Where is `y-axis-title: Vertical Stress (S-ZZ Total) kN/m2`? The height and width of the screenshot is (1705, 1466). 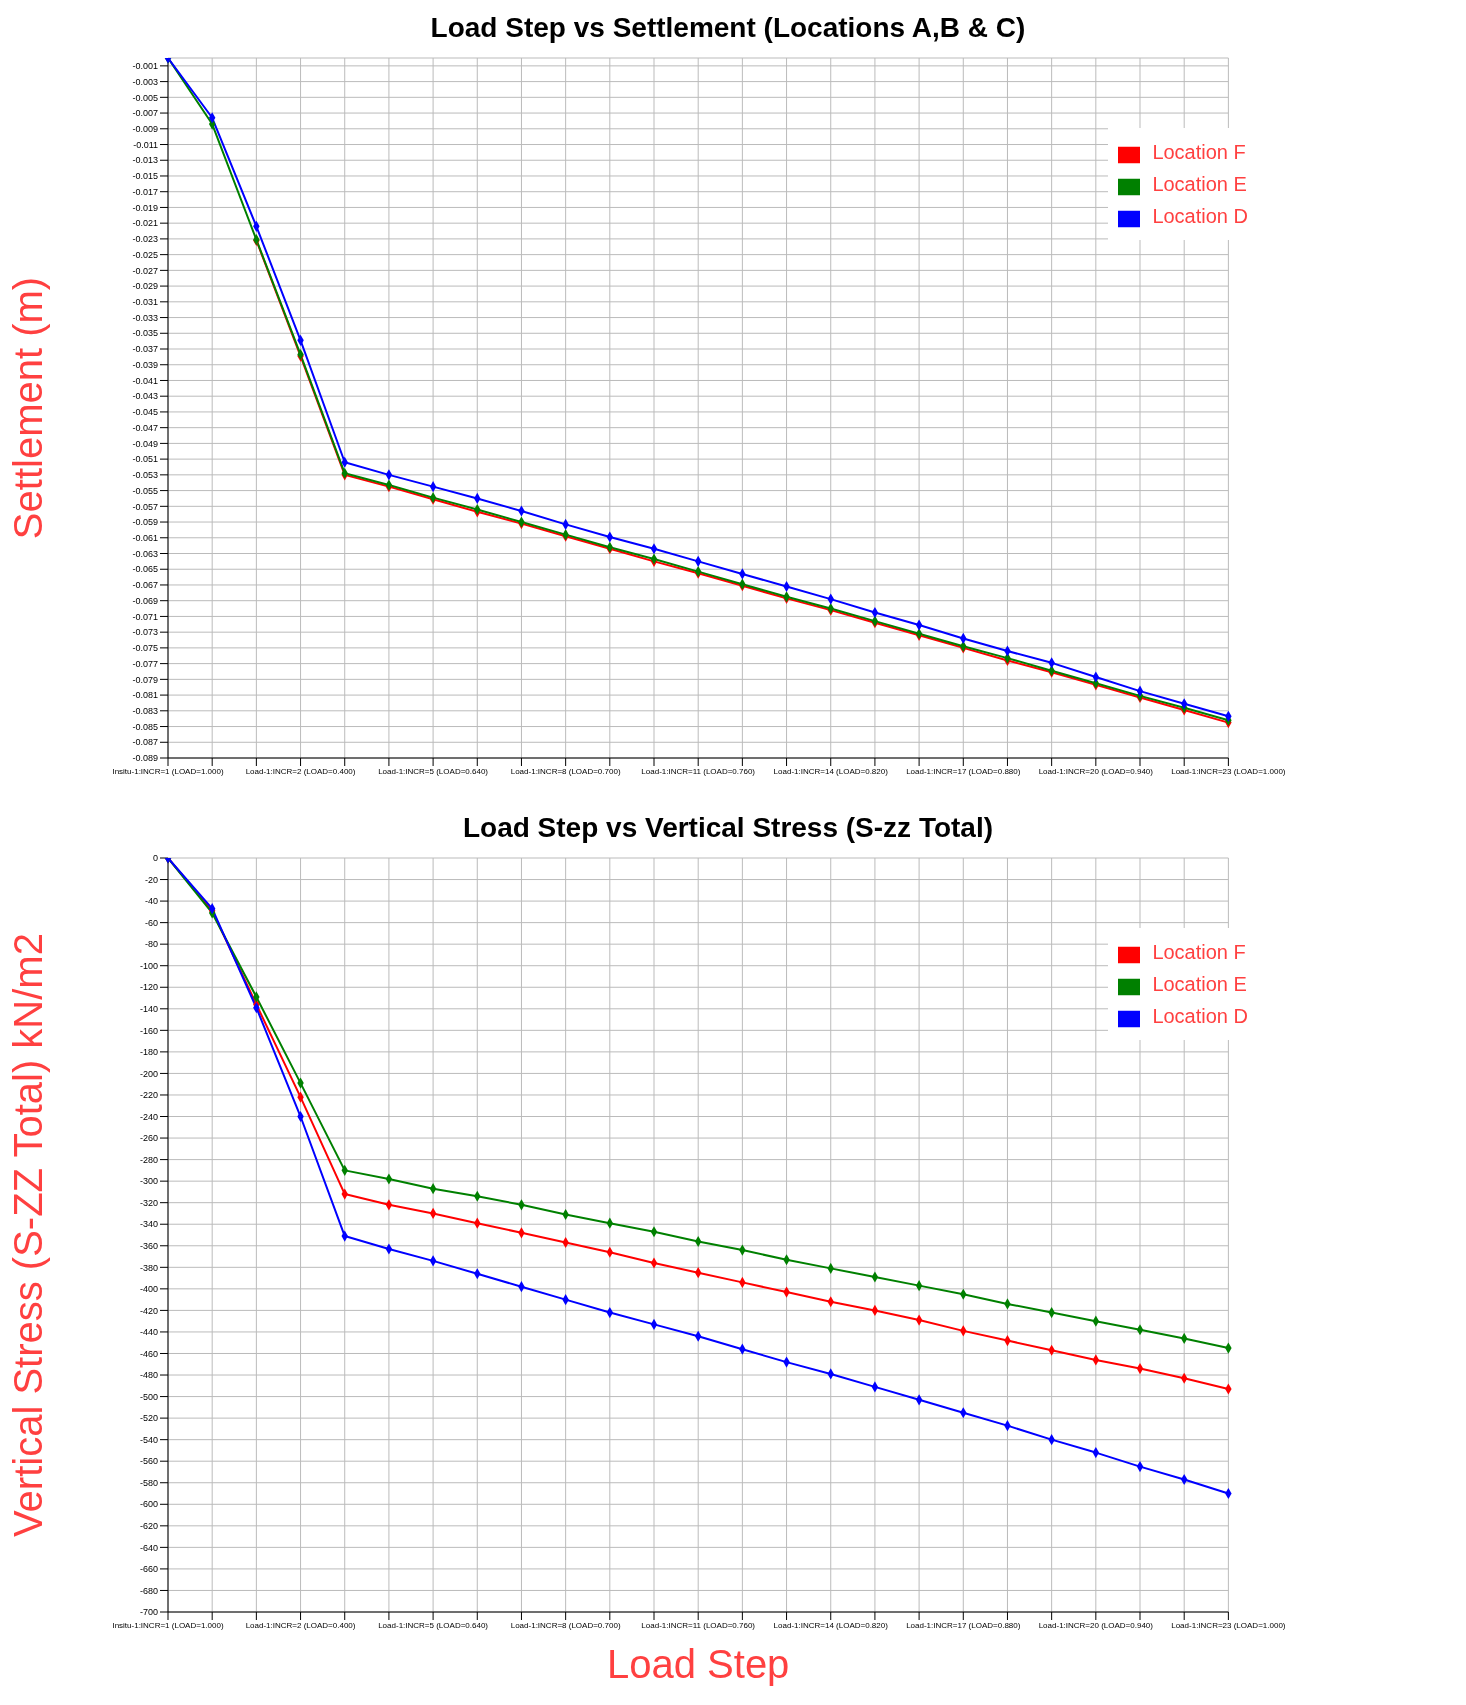
y-axis-title: Vertical Stress (S-ZZ Total) kN/m2 is located at coordinates (28, 1235).